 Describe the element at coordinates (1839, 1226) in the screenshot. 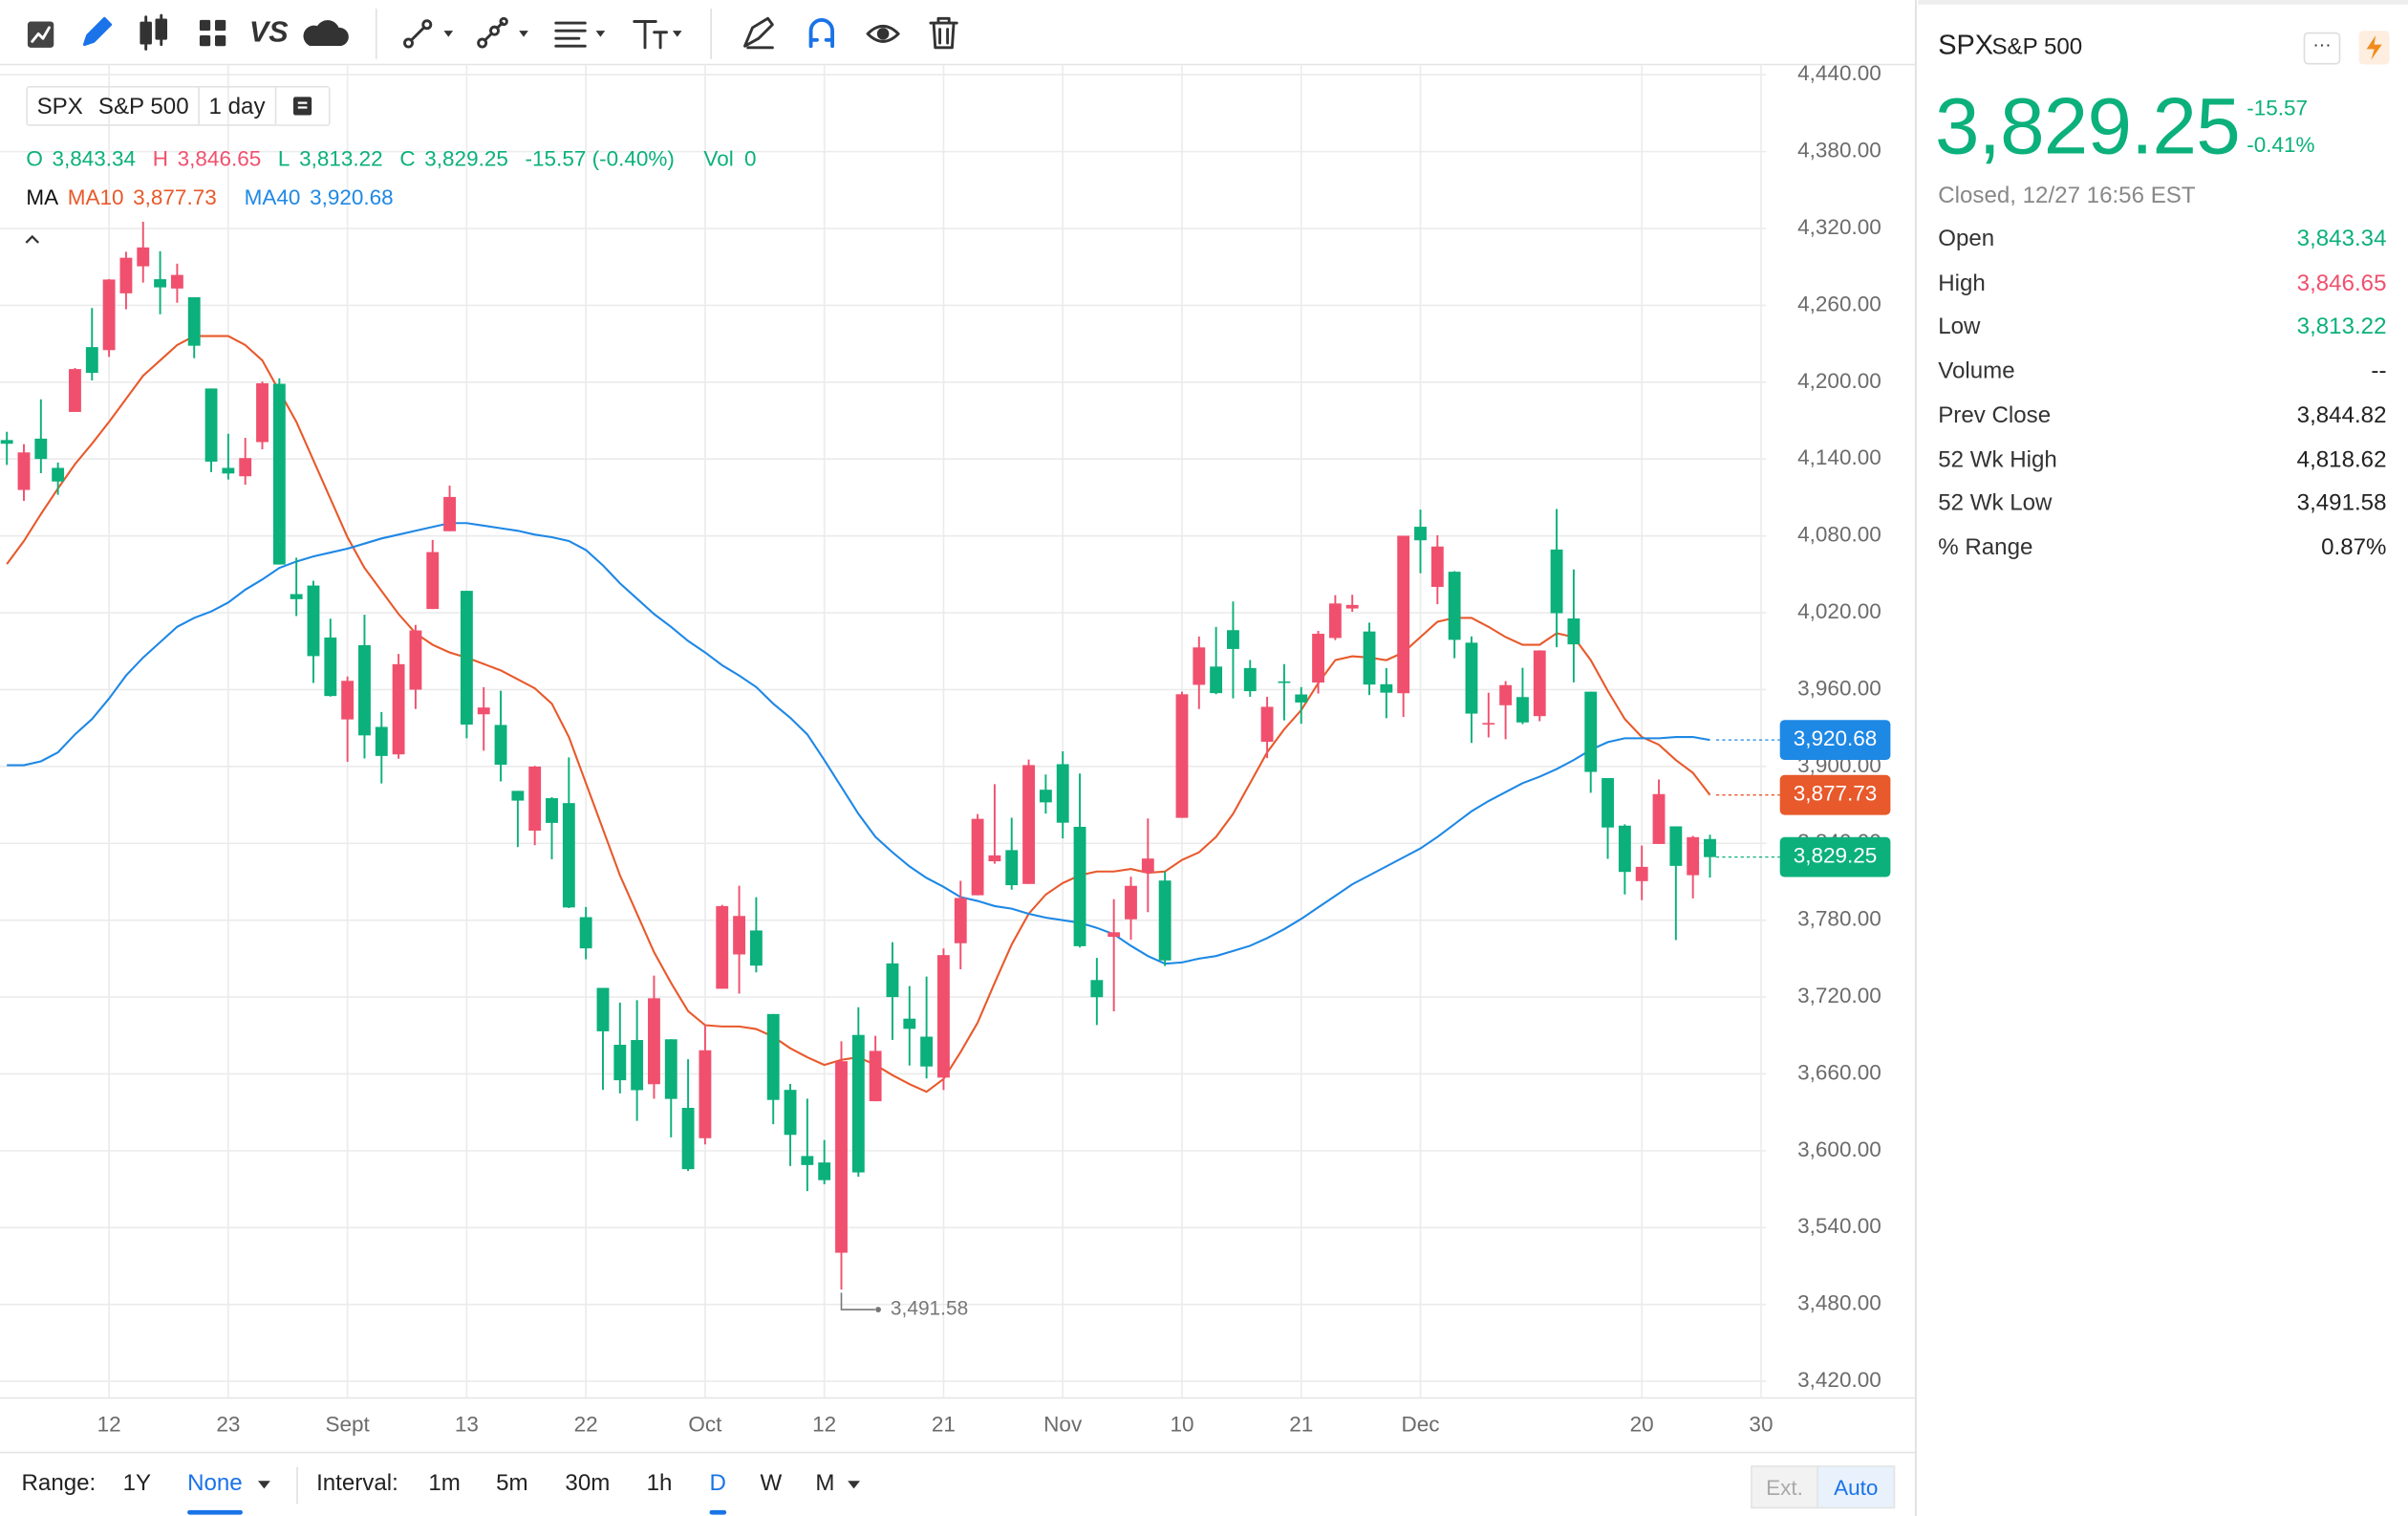

I see `y-tick-label: 3,540.00` at that location.